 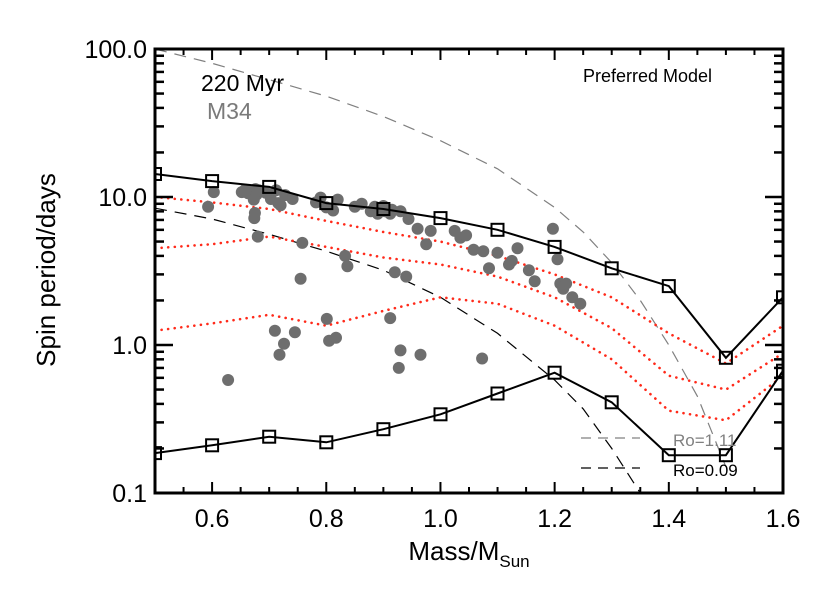 I want to click on y-tick-label: 10.0, so click(x=122, y=198).